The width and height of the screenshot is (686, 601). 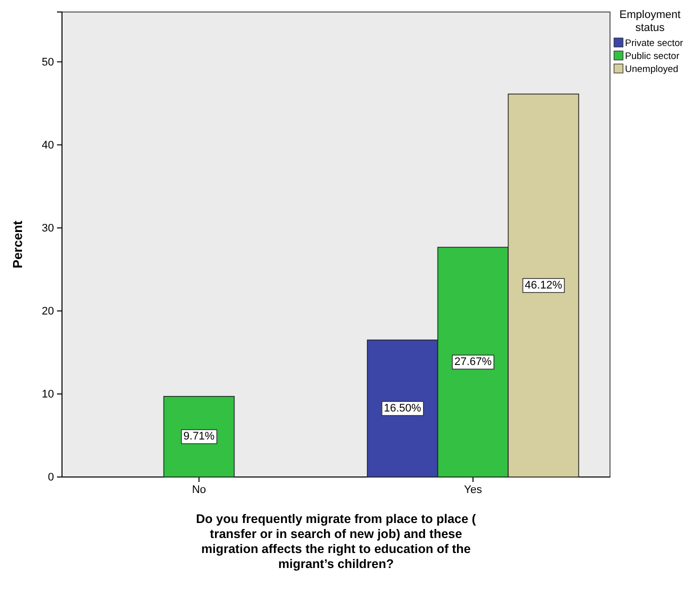 What do you see at coordinates (199, 490) in the screenshot?
I see `x-tick-label: No` at bounding box center [199, 490].